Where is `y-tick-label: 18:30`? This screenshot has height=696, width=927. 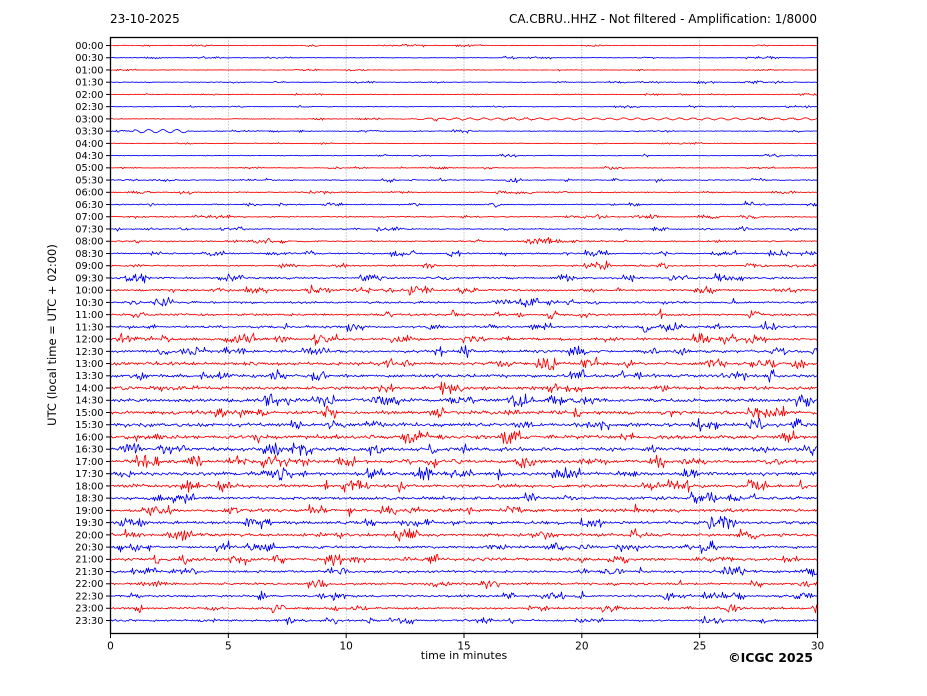 y-tick-label: 18:30 is located at coordinates (89, 499).